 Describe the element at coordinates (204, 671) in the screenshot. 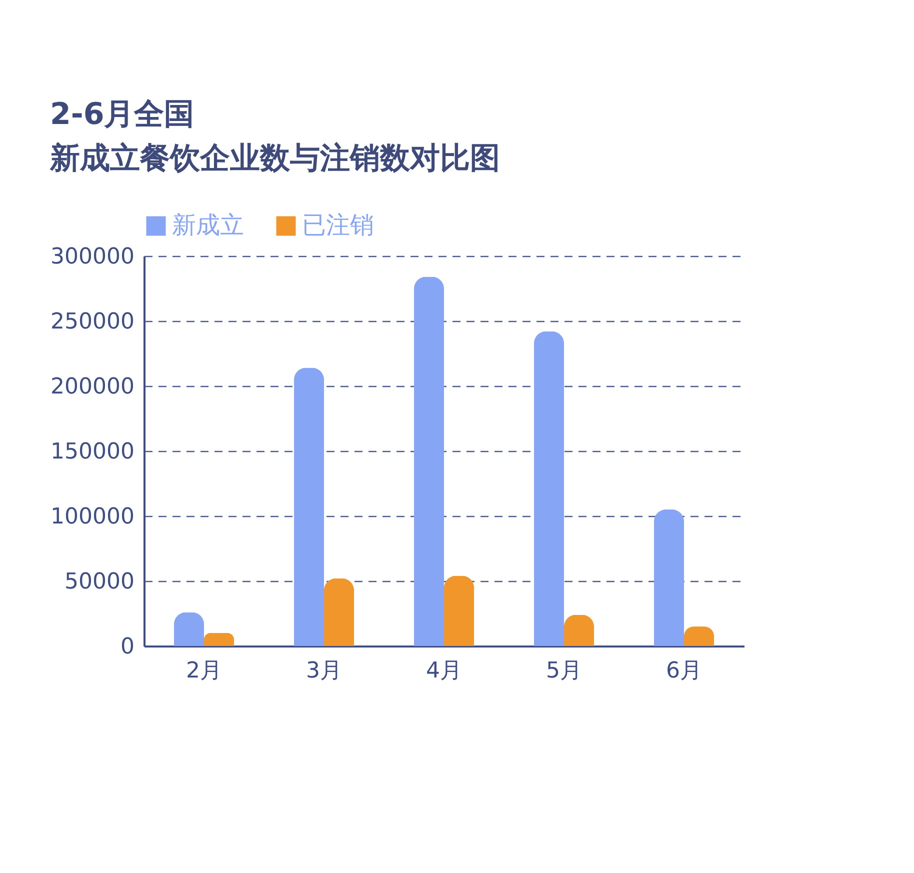

I see `x-tick-label: 2月` at that location.